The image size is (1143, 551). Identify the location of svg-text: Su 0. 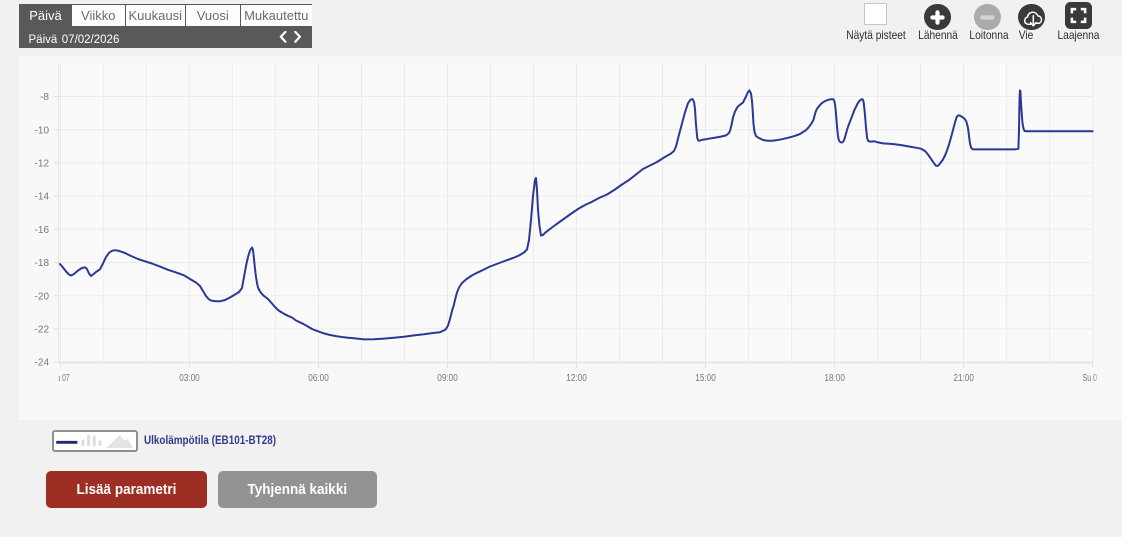
(1090, 378).